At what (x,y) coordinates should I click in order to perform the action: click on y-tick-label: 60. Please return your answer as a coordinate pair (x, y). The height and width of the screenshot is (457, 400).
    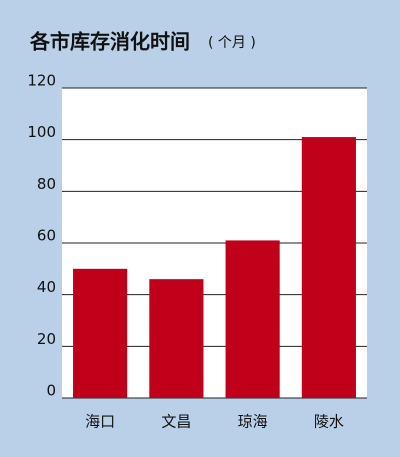
    Looking at the image, I should click on (46, 236).